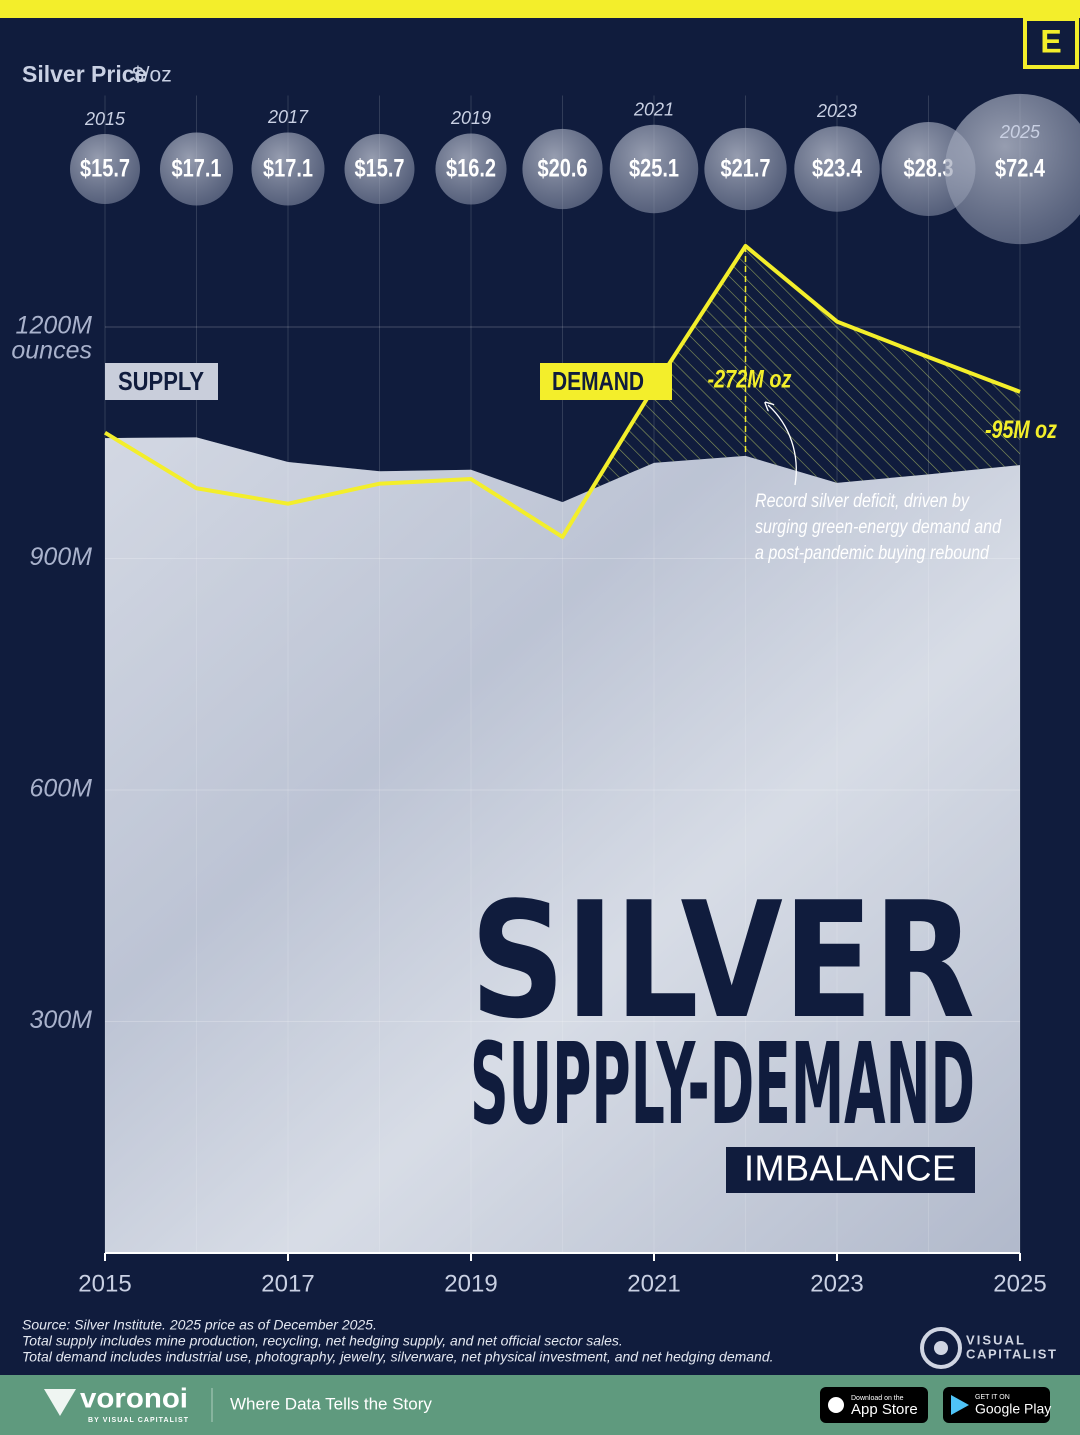  I want to click on annotation: surging green-energy demand and, so click(878, 527).